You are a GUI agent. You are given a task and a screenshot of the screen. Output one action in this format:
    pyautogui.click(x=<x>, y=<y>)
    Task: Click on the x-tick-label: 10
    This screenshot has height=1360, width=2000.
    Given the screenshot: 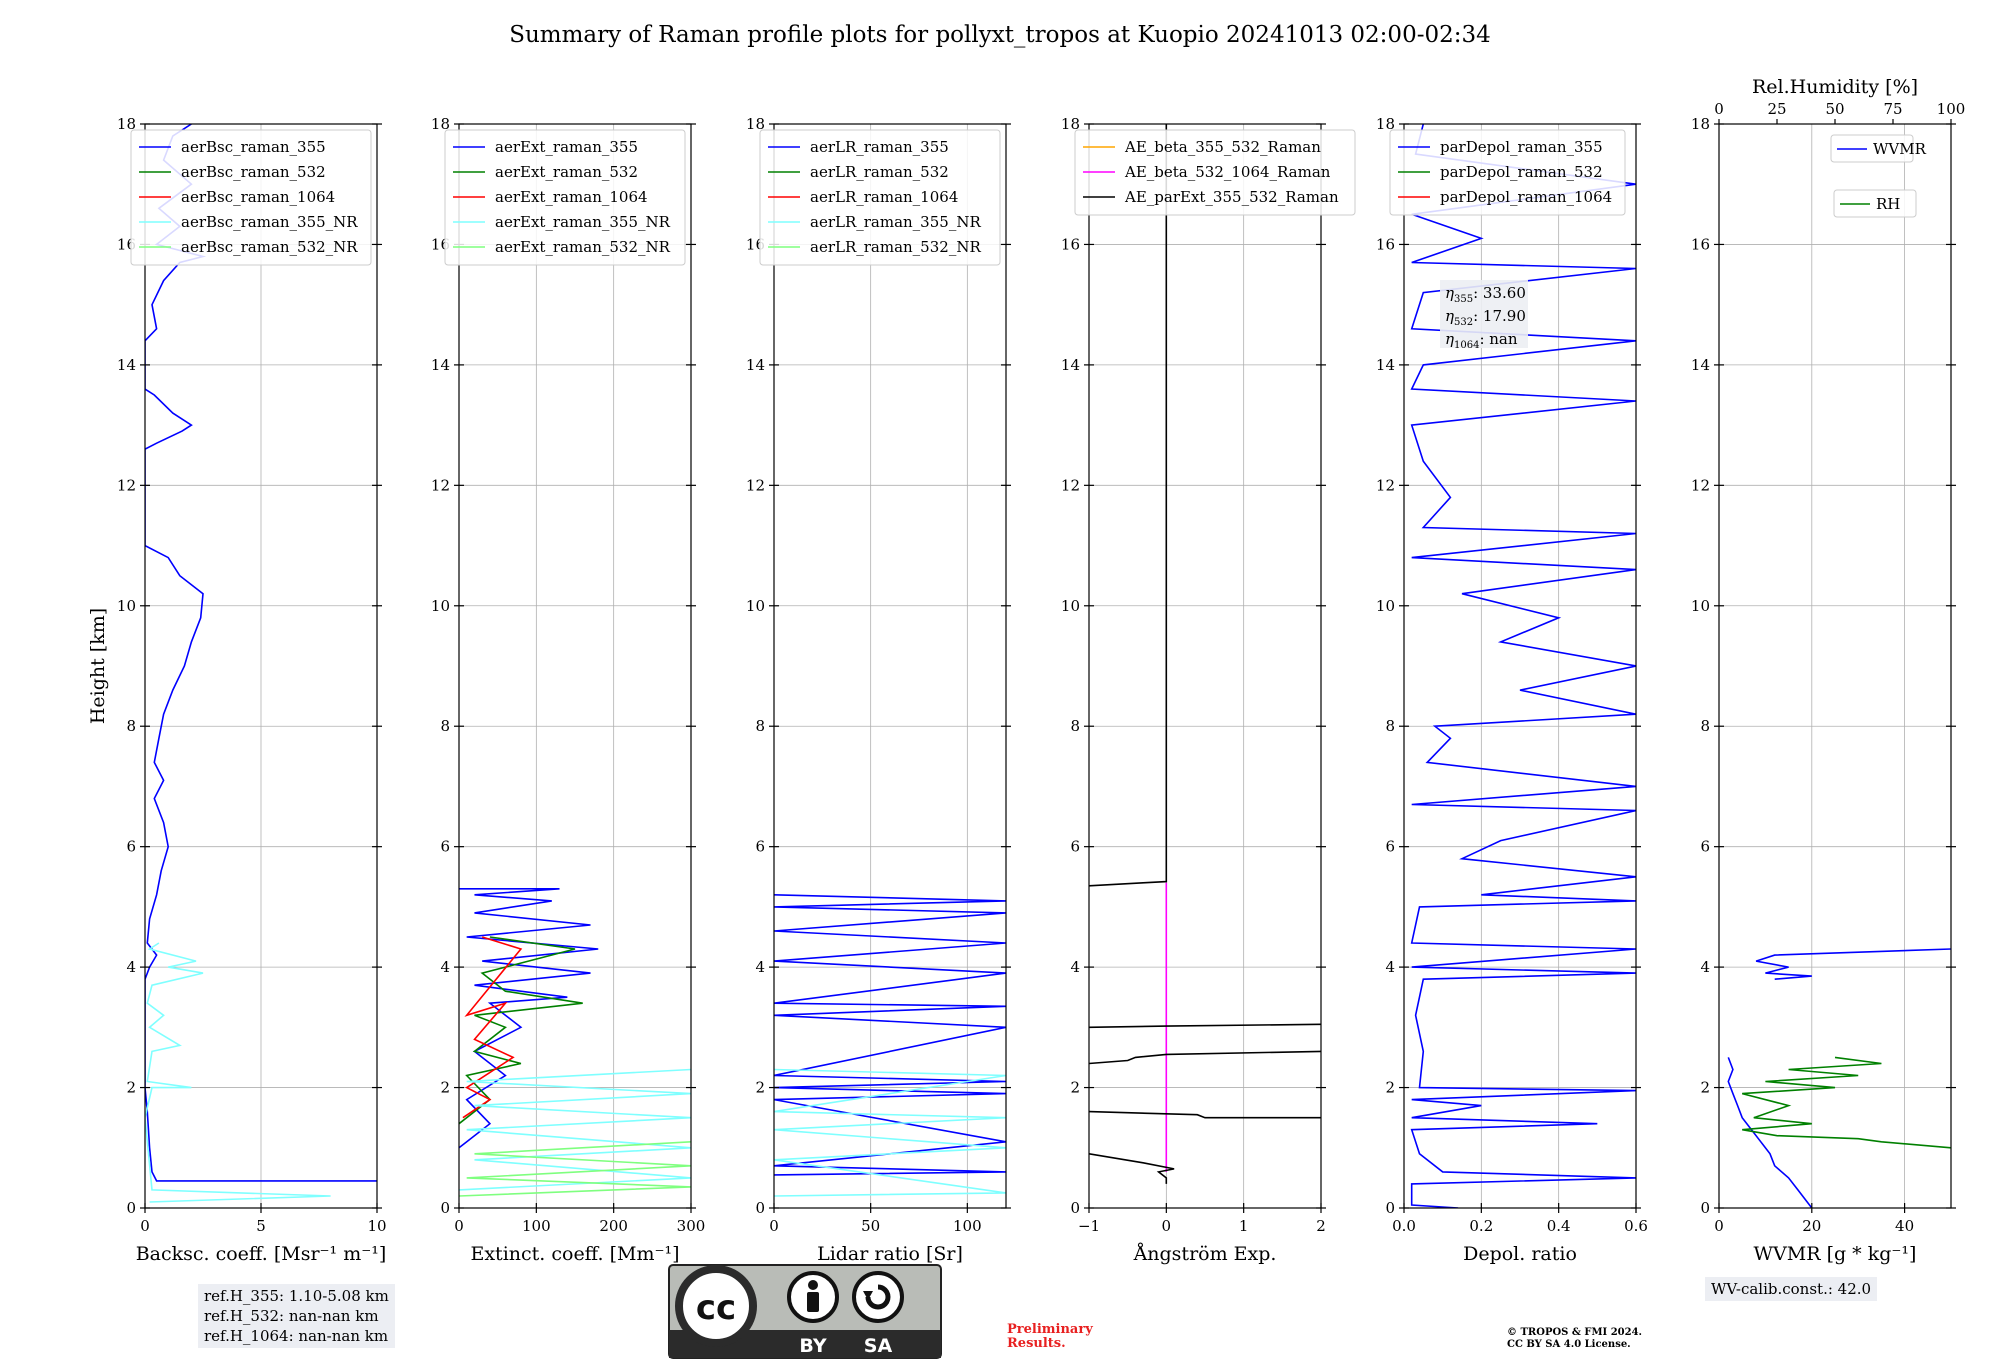 What is the action you would take?
    pyautogui.click(x=376, y=1226)
    